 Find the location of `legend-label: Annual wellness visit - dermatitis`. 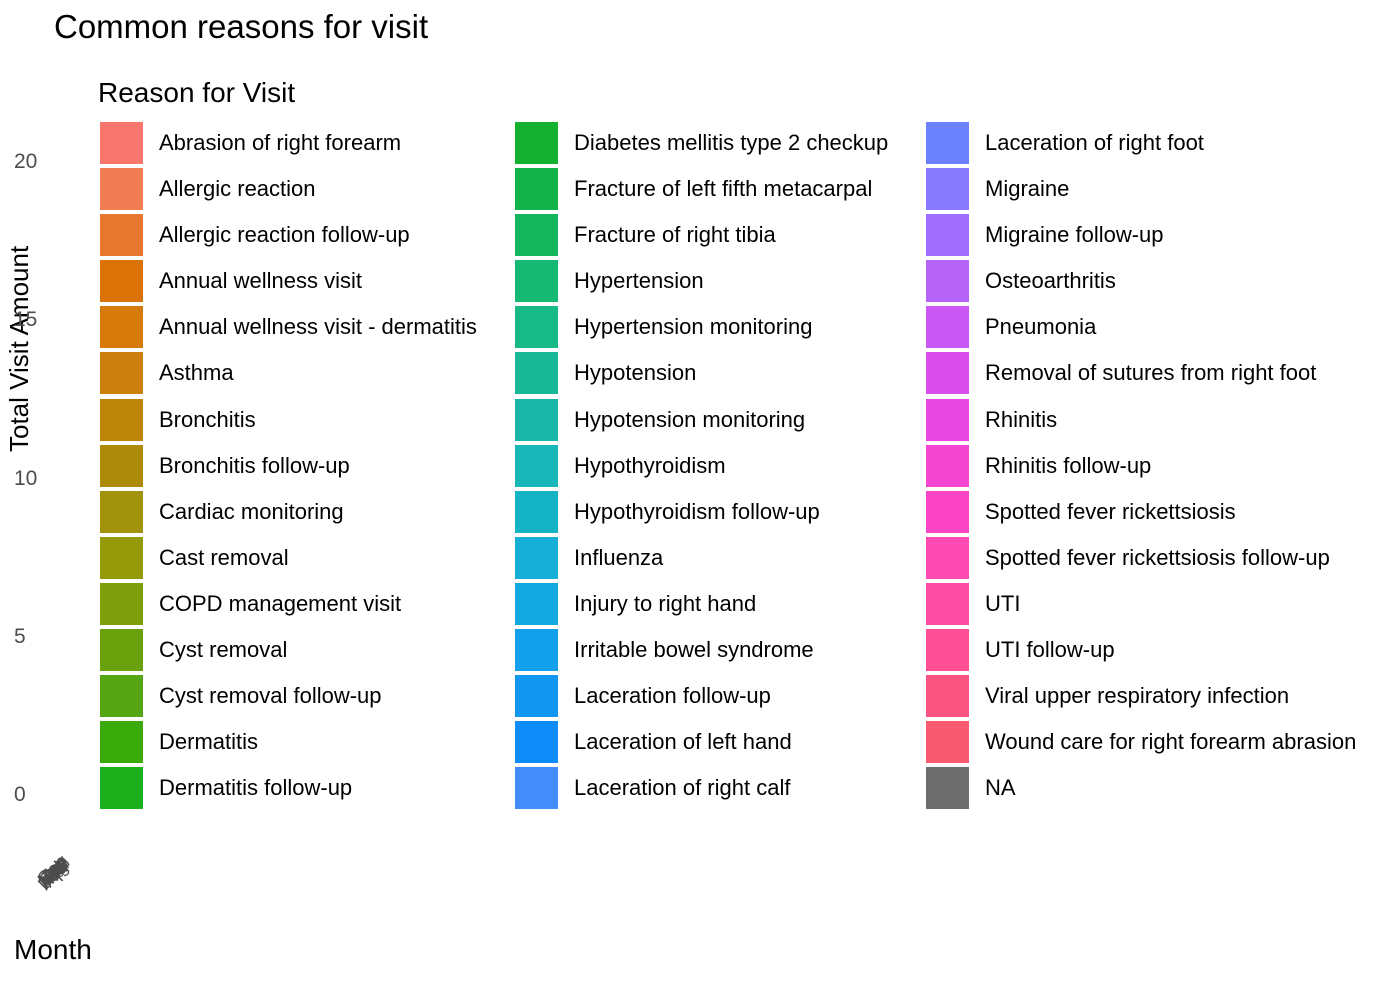

legend-label: Annual wellness visit - dermatitis is located at coordinates (318, 327).